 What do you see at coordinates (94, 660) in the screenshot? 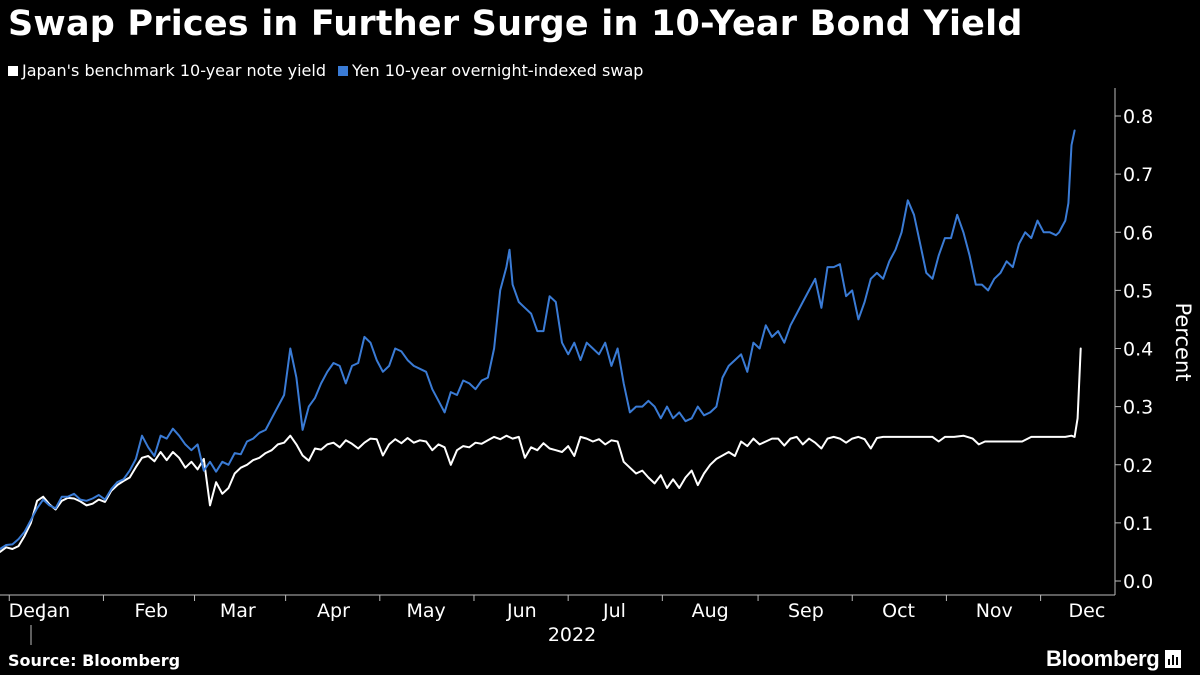
I see `source-note: Source: Bloomberg` at bounding box center [94, 660].